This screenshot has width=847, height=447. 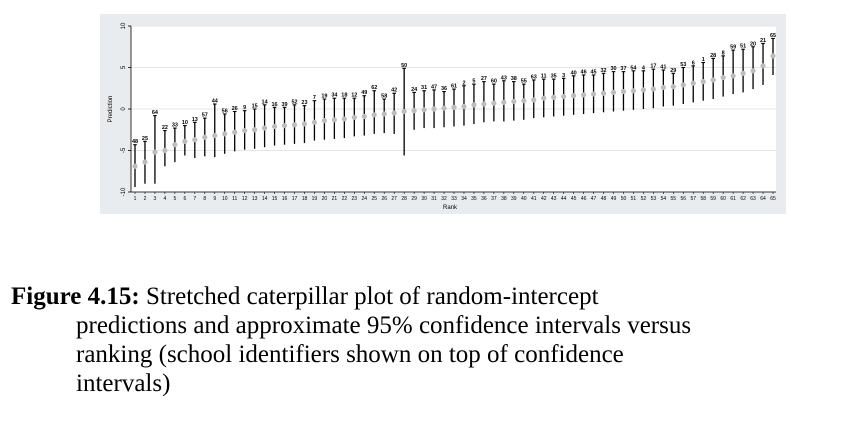 I want to click on x-tick-label: 6, so click(x=184, y=199).